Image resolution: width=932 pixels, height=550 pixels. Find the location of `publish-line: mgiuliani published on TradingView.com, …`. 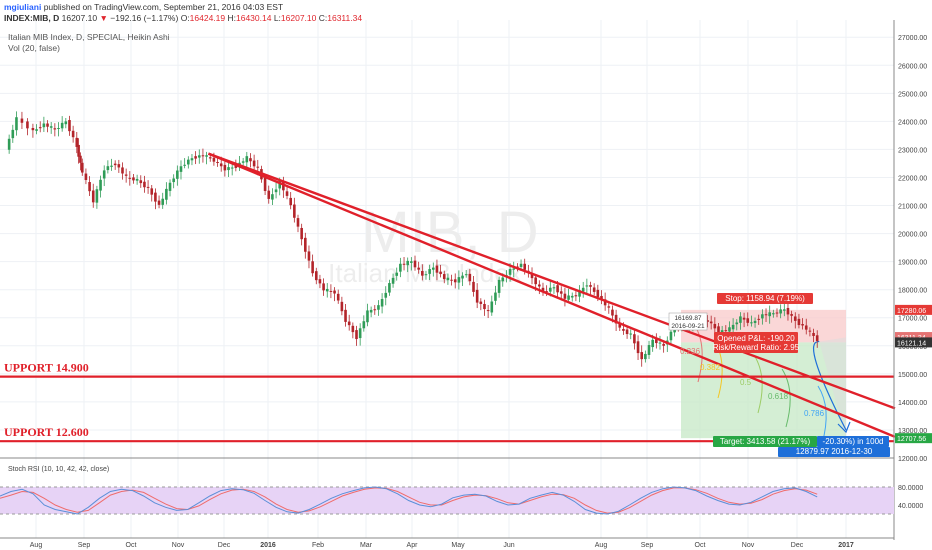

publish-line: mgiuliani published on TradingView.com, … is located at coordinates (143, 7).